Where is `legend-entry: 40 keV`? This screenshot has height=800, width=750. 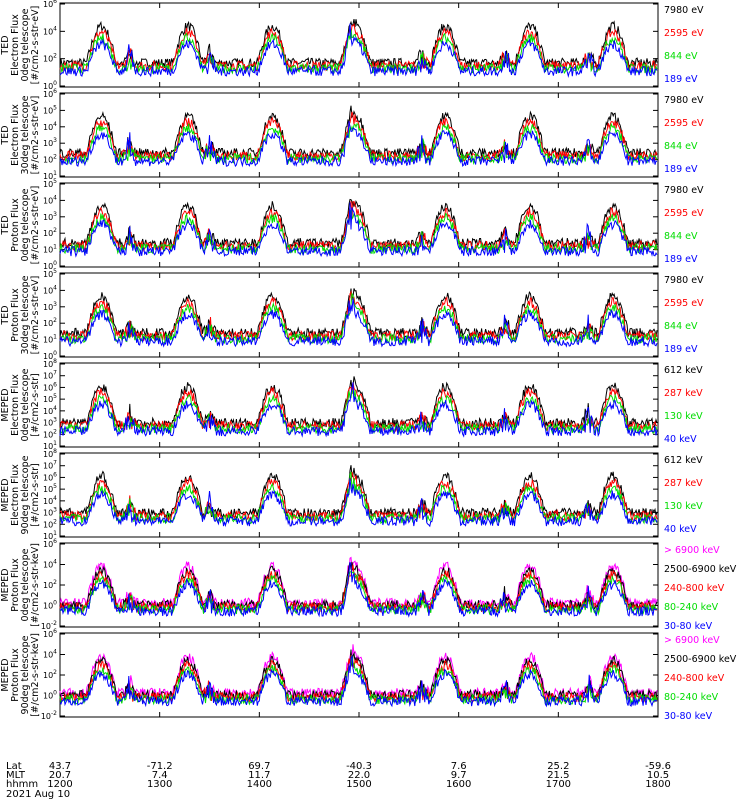 legend-entry: 40 keV is located at coordinates (680, 529).